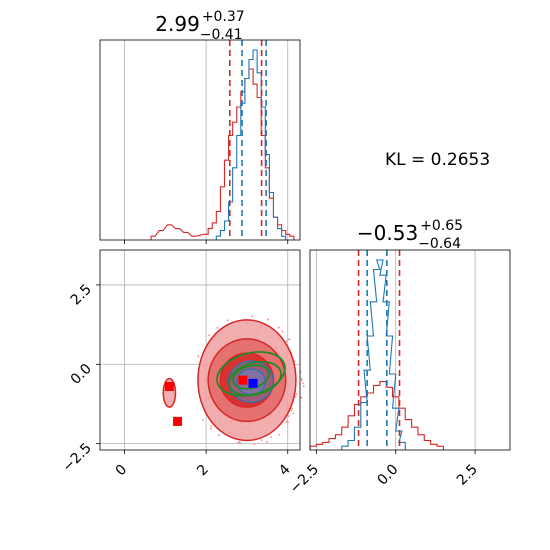 Image resolution: width=550 pixels, height=550 pixels. Describe the element at coordinates (439, 244) in the screenshot. I see `title-lower: −0.64` at that location.